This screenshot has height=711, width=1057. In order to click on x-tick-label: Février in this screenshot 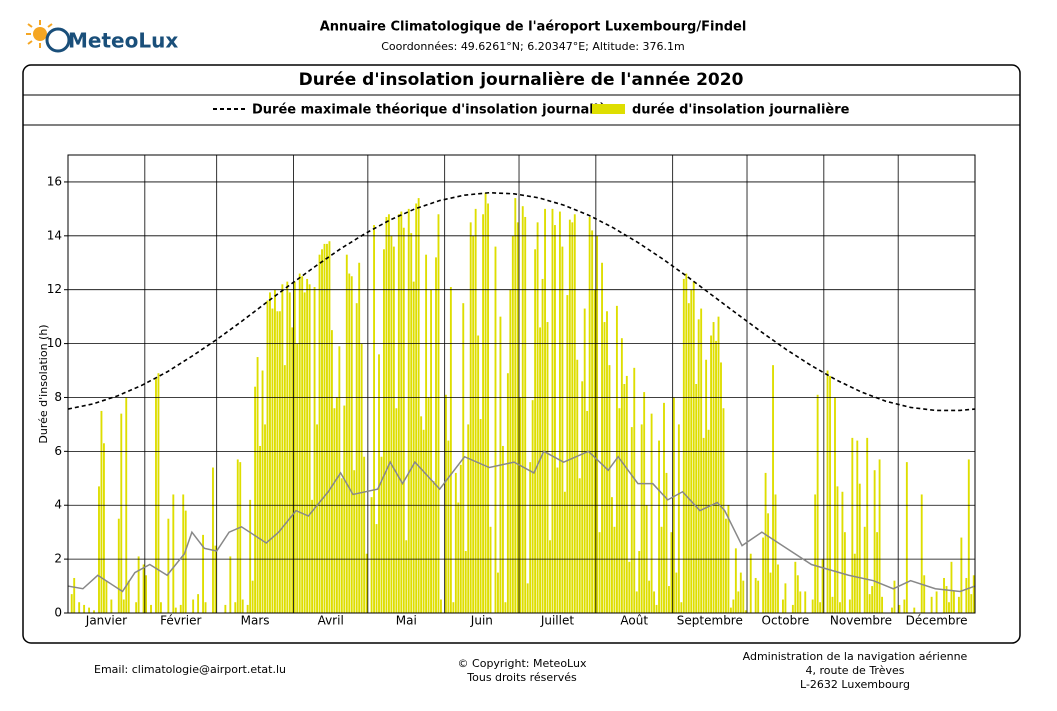, I will do `click(180, 621)`.